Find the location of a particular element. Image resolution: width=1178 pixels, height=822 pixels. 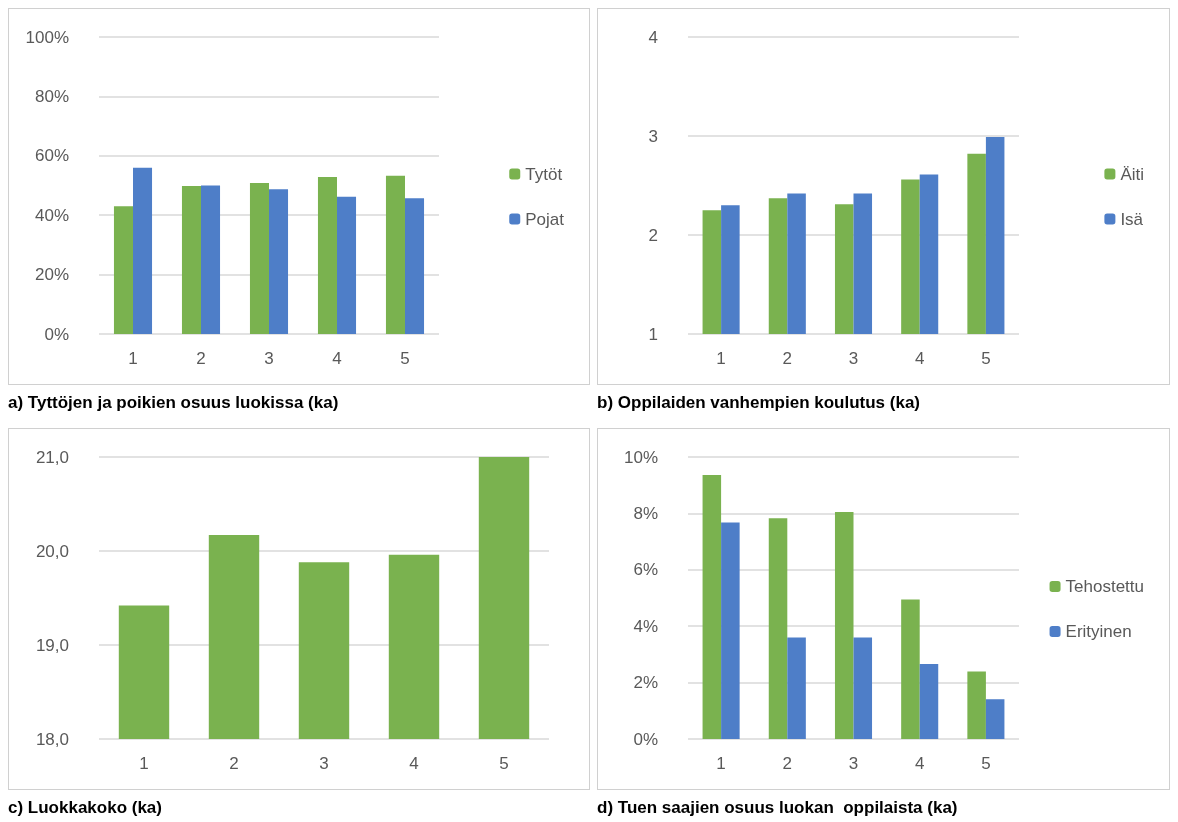

y-tick-label: 19,0 is located at coordinates (52, 645).